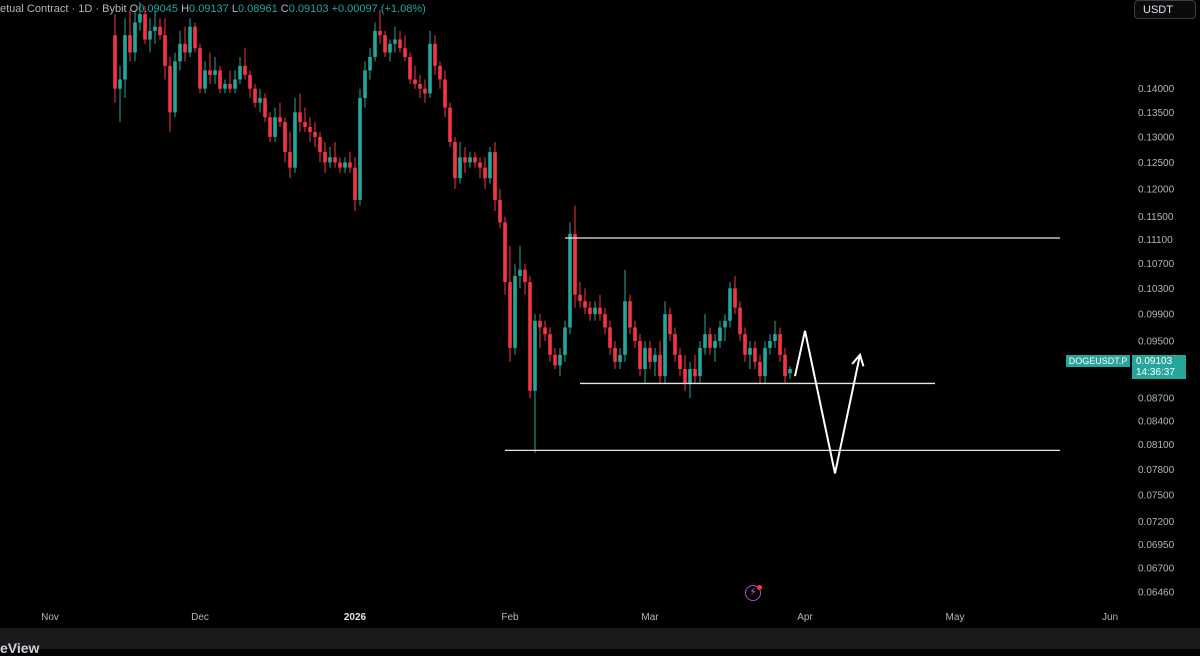 This screenshot has height=656, width=1200. What do you see at coordinates (85, 9) in the screenshot?
I see `interval-label: 1D` at bounding box center [85, 9].